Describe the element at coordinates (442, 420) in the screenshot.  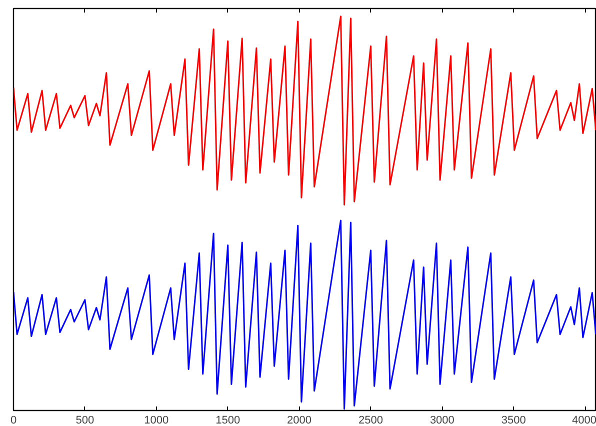
I see `x-tick-label: 3000` at that location.